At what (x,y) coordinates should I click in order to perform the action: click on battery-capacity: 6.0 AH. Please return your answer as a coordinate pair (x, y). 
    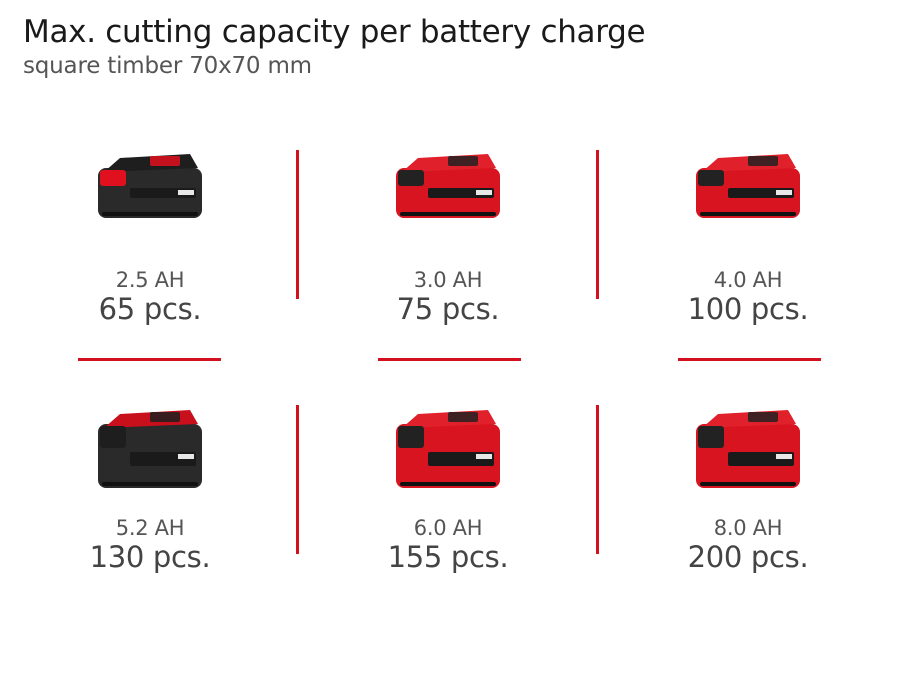
    Looking at the image, I should click on (448, 528).